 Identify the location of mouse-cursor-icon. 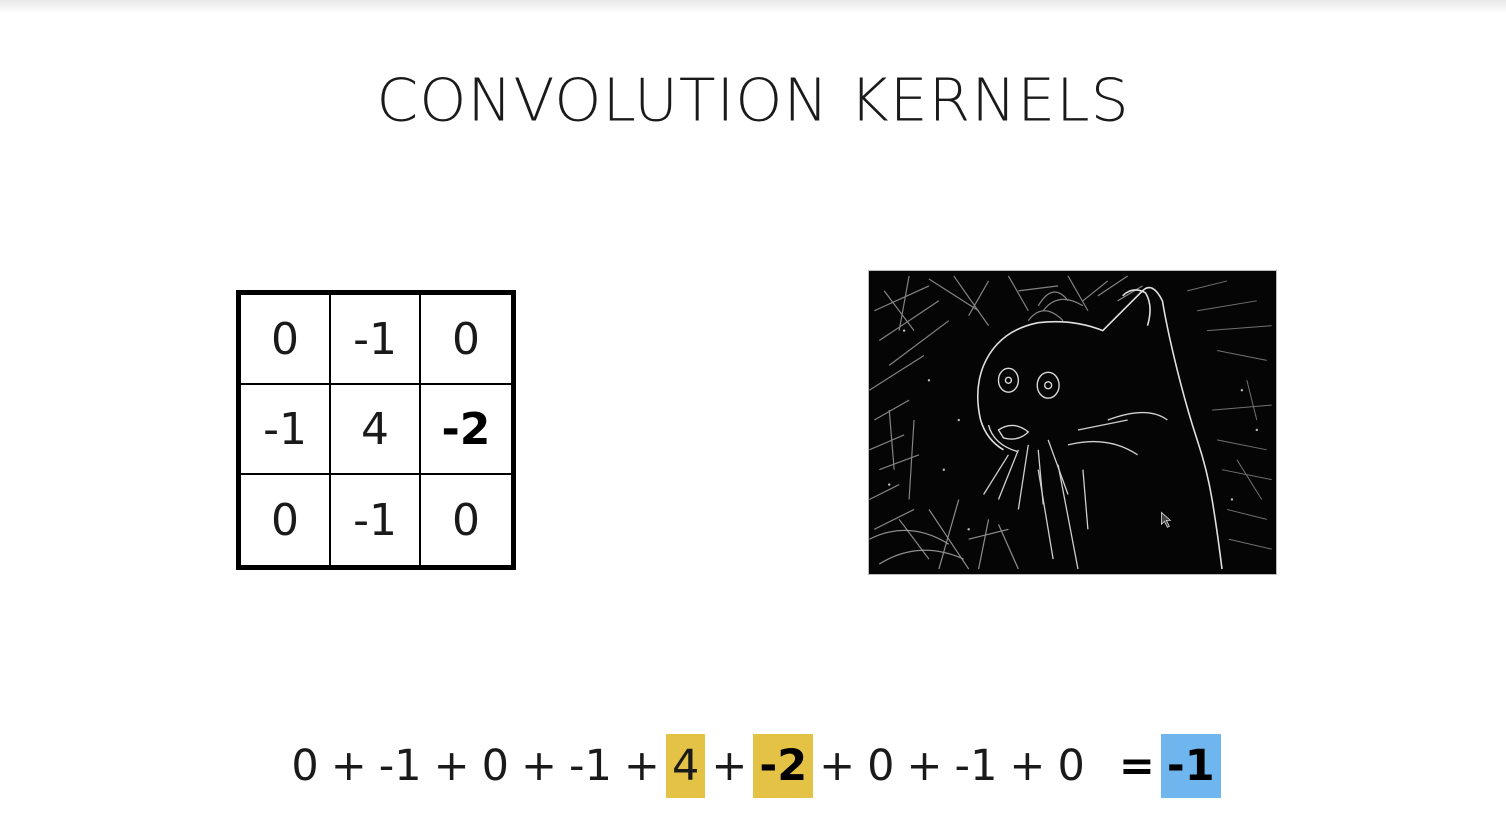
(1166, 519).